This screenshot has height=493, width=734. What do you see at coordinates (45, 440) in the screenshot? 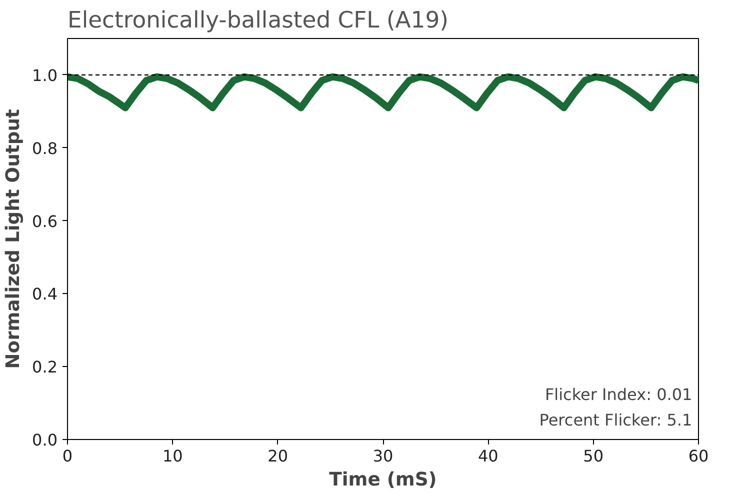
I see `y-tick-label: 0.0` at bounding box center [45, 440].